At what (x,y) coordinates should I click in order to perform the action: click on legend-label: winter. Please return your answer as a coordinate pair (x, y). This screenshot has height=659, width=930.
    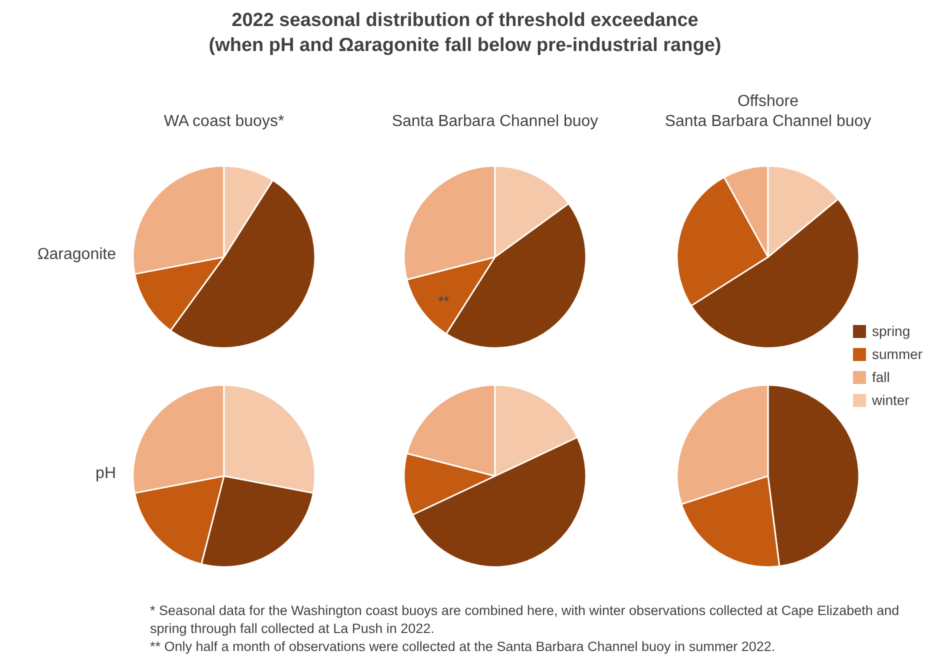
    Looking at the image, I should click on (891, 400).